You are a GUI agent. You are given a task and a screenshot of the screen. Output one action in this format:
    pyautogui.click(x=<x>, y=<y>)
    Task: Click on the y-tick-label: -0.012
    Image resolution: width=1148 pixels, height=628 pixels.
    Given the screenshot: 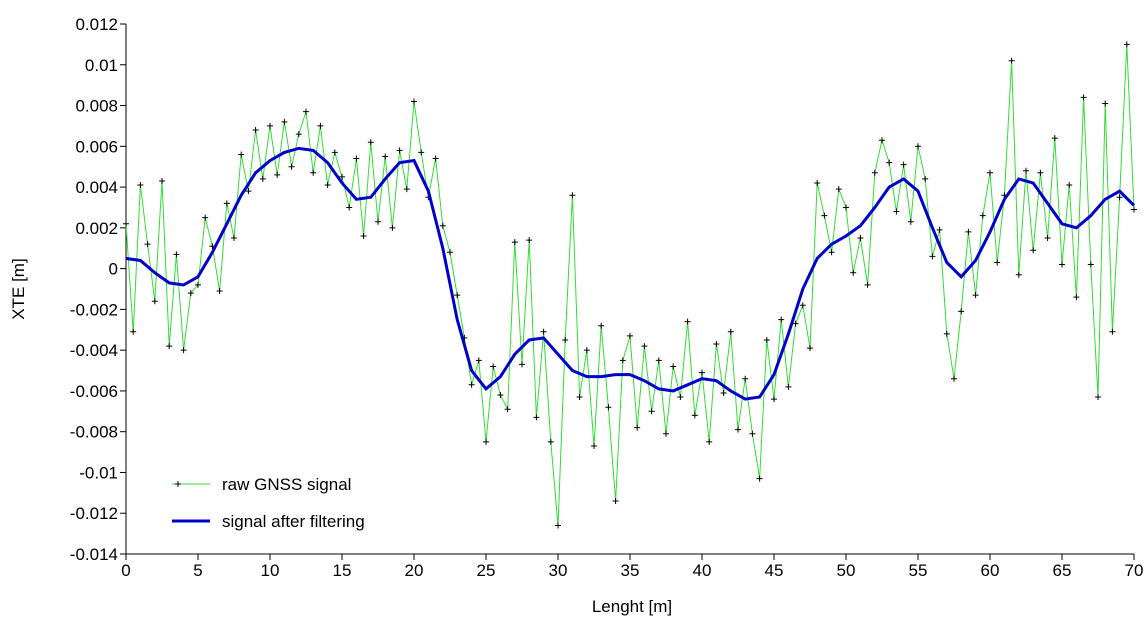 What is the action you would take?
    pyautogui.click(x=94, y=513)
    